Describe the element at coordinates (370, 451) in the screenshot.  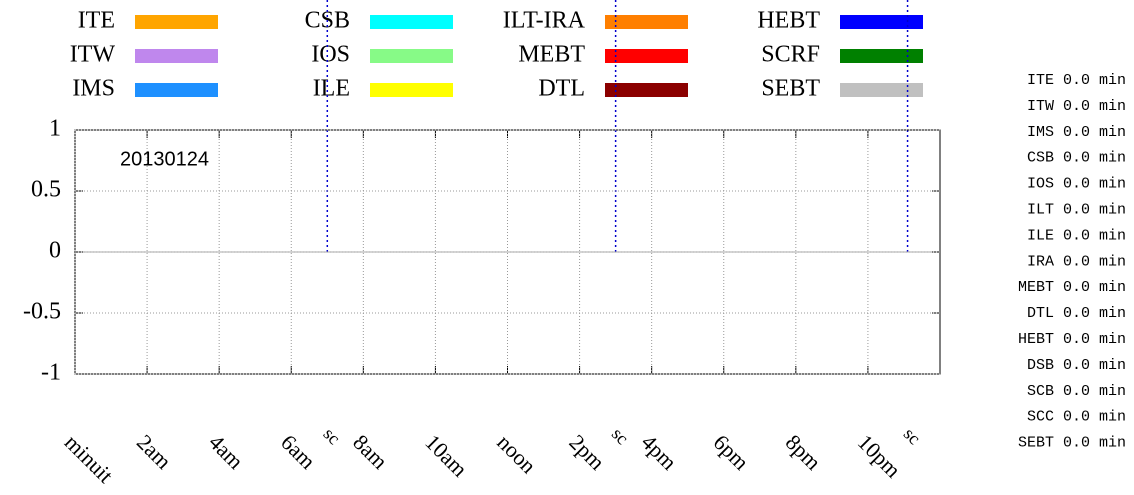
I see `x-tick-label: 8am` at that location.